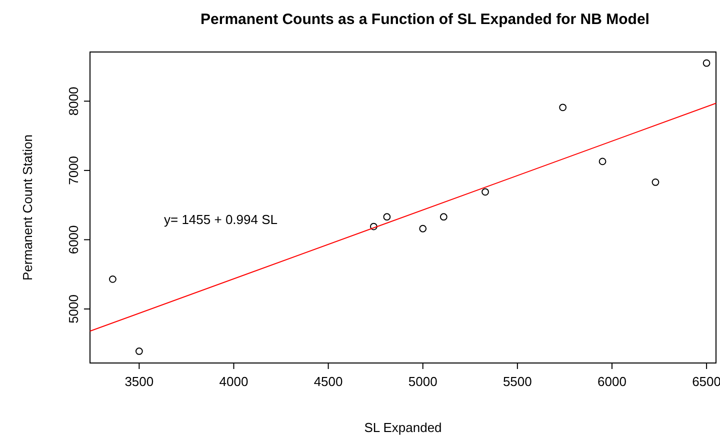 This screenshot has height=446, width=720. Describe the element at coordinates (425, 19) in the screenshot. I see `chart-title: Permanent Counts as a Function of SL Expanded for NB Model` at that location.